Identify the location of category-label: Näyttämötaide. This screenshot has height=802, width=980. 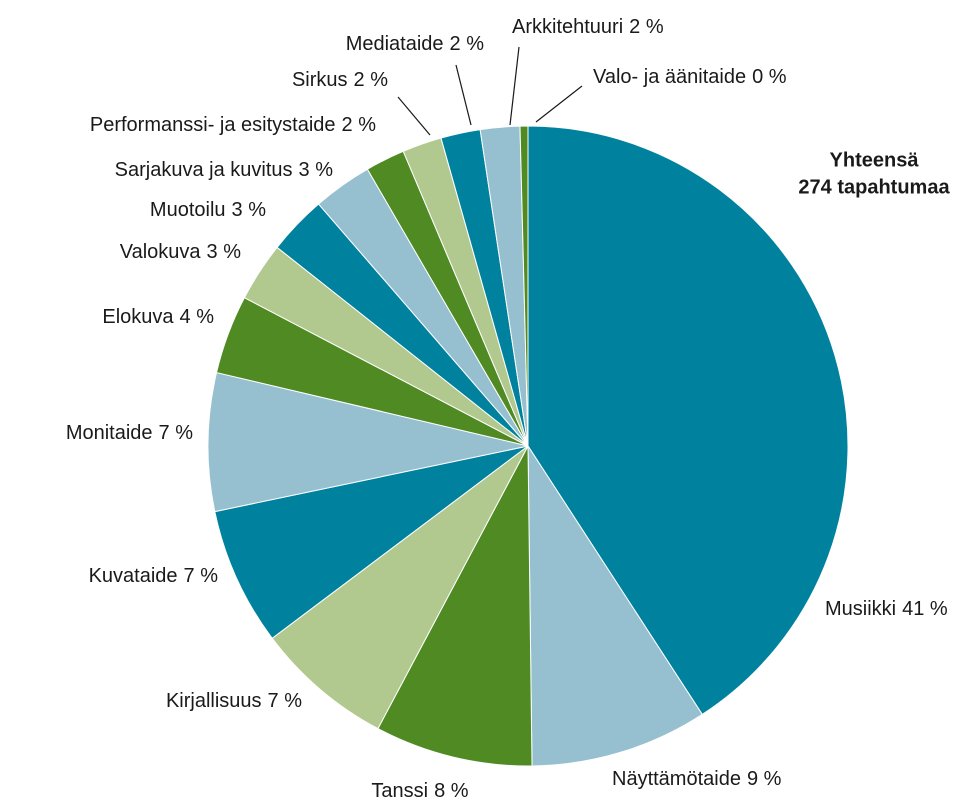
(676, 779).